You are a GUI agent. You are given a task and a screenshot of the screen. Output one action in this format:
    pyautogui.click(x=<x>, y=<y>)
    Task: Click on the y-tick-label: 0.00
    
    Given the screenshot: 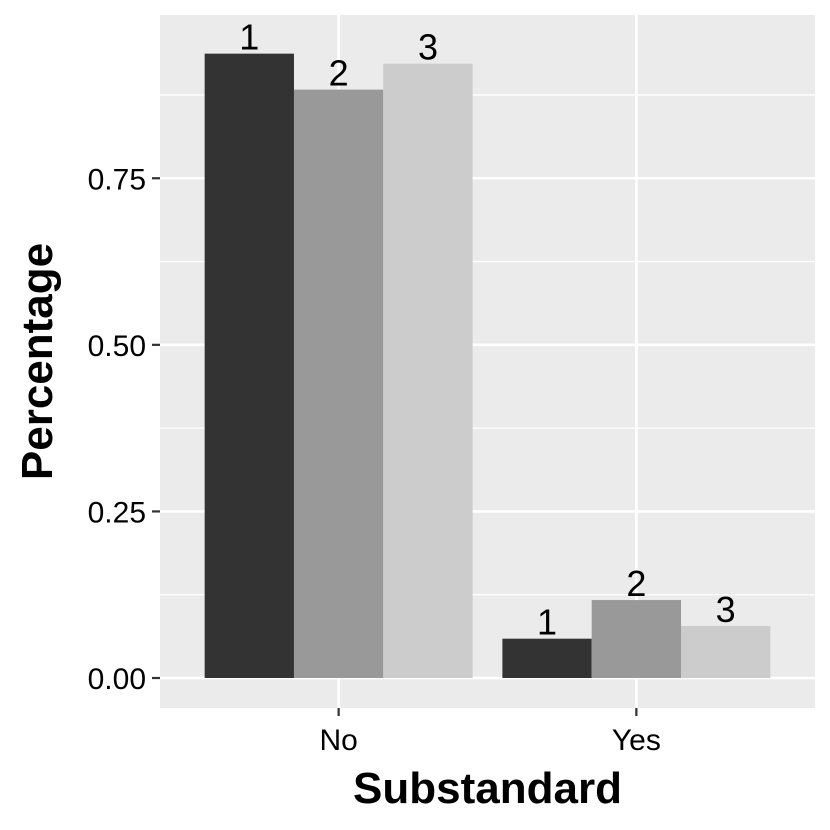 What is the action you would take?
    pyautogui.click(x=117, y=679)
    